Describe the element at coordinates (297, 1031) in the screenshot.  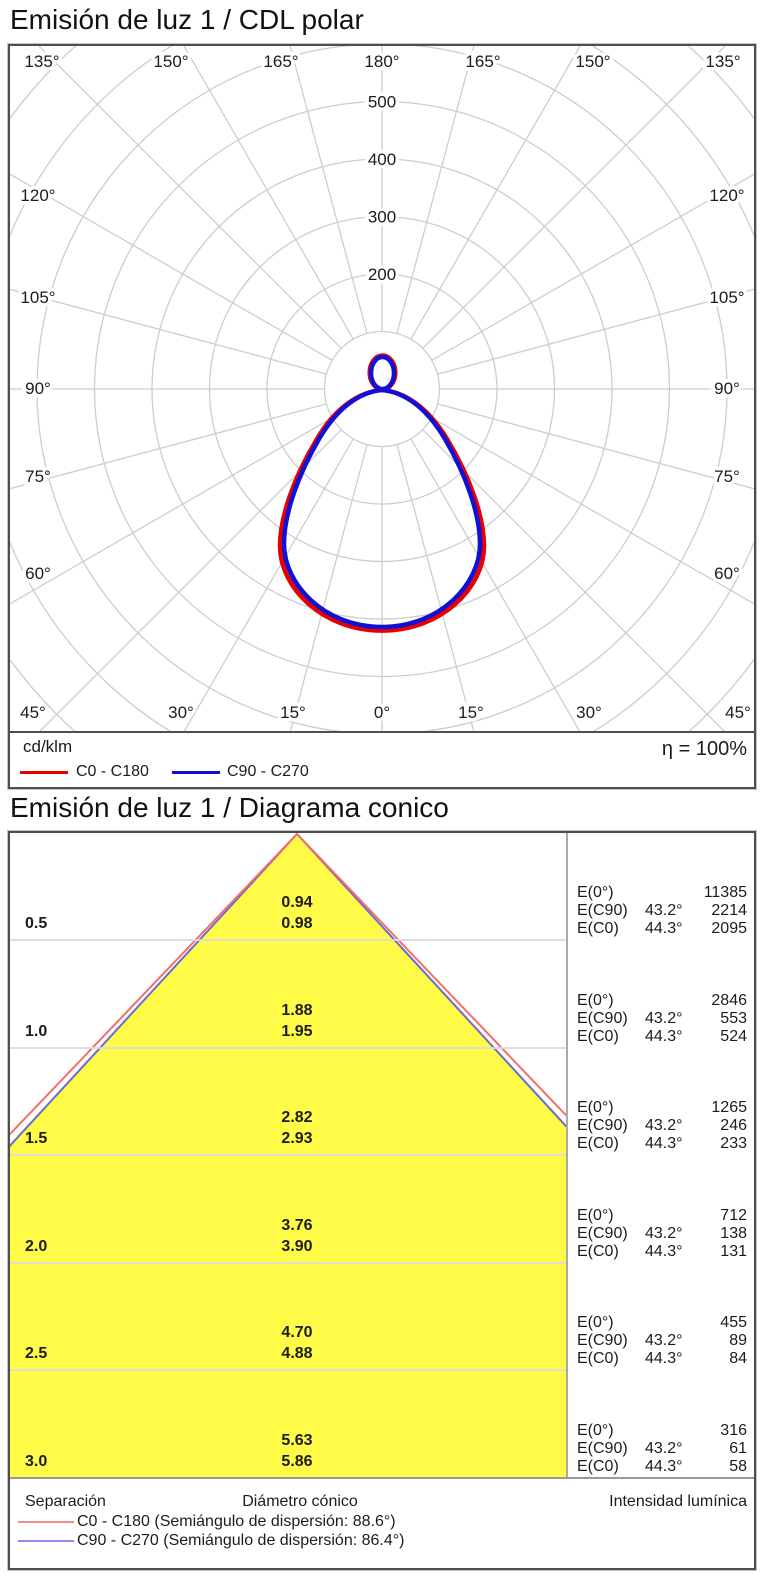
I see `cone-diameter-c0: 1.95` at that location.